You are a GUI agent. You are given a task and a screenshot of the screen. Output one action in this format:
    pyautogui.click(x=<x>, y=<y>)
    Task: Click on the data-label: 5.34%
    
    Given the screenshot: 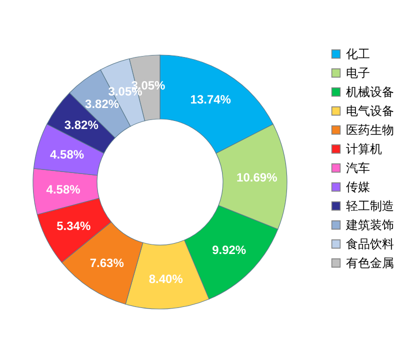 What is the action you would take?
    pyautogui.click(x=73, y=226)
    